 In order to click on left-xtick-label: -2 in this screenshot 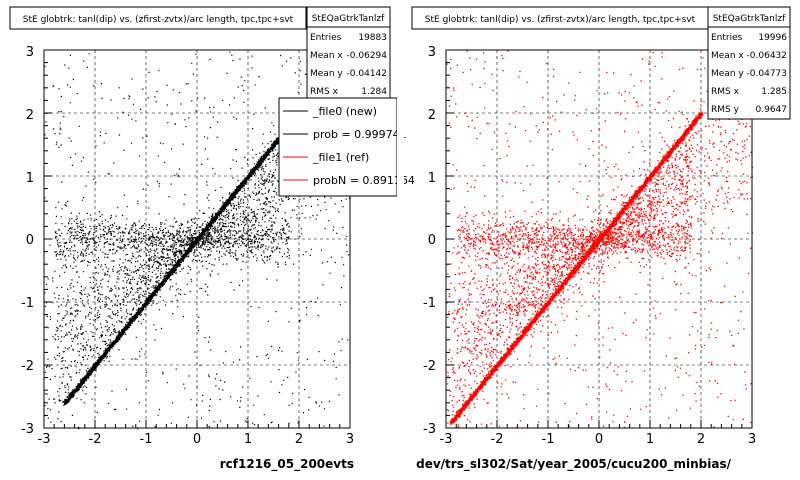, I will do `click(95, 439)`.